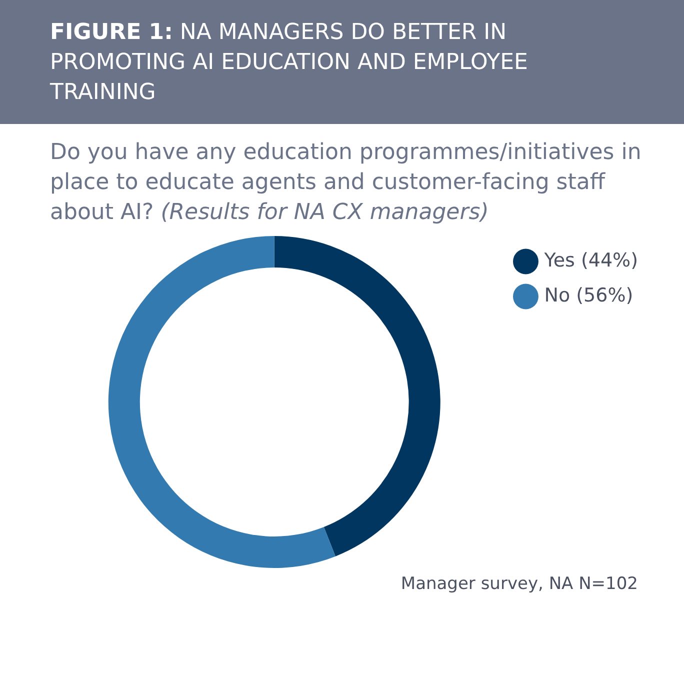 The width and height of the screenshot is (684, 691). What do you see at coordinates (289, 62) in the screenshot?
I see `chart-title: FIGURE 1: NA MANAGERS DO BETTER IN PROMOTING AI EDUCATION AND EMPLOYEE TRAINING` at bounding box center [289, 62].